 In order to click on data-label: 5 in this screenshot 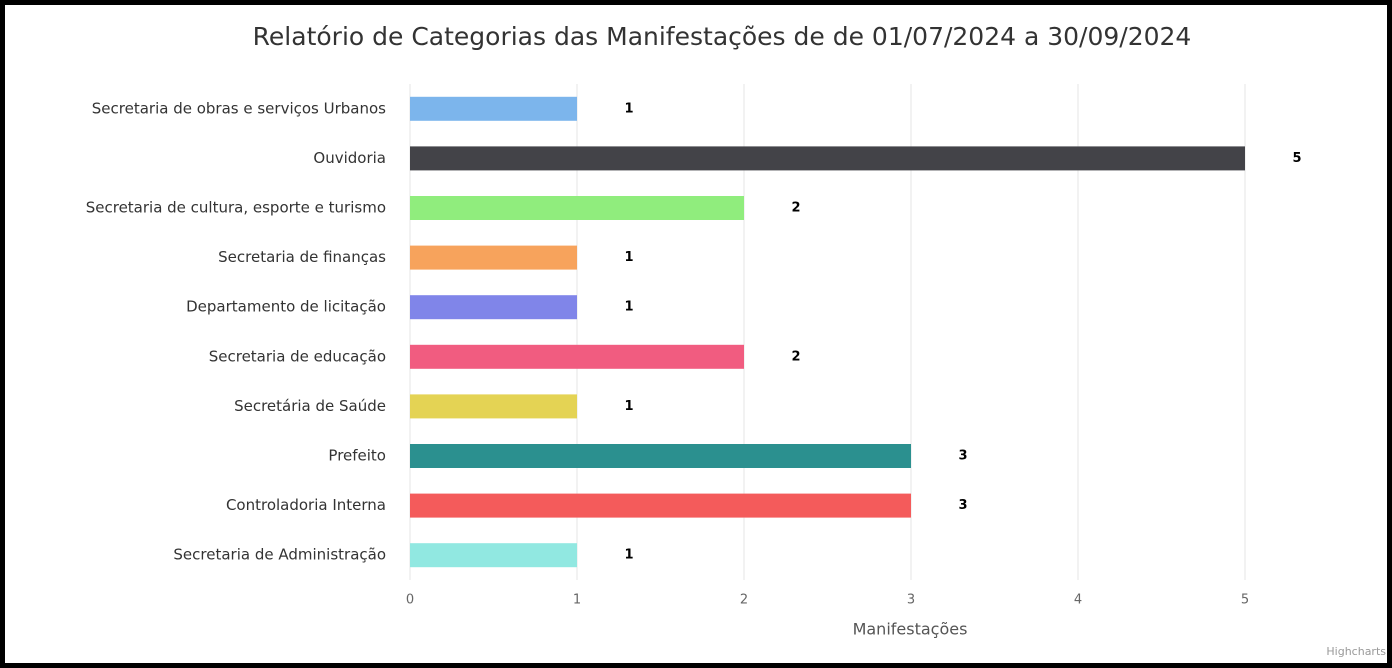, I will do `click(1296, 158)`.